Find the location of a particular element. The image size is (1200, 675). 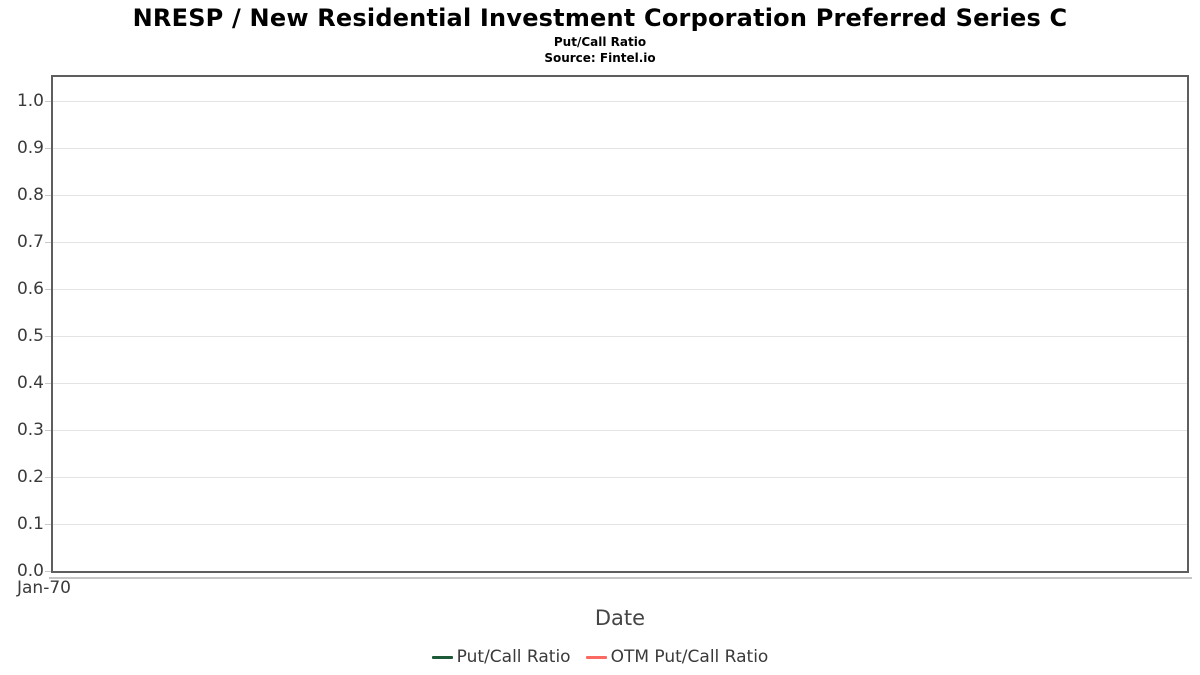

legend-item-put-call-ratio: Put/Call Ratio is located at coordinates (501, 657).